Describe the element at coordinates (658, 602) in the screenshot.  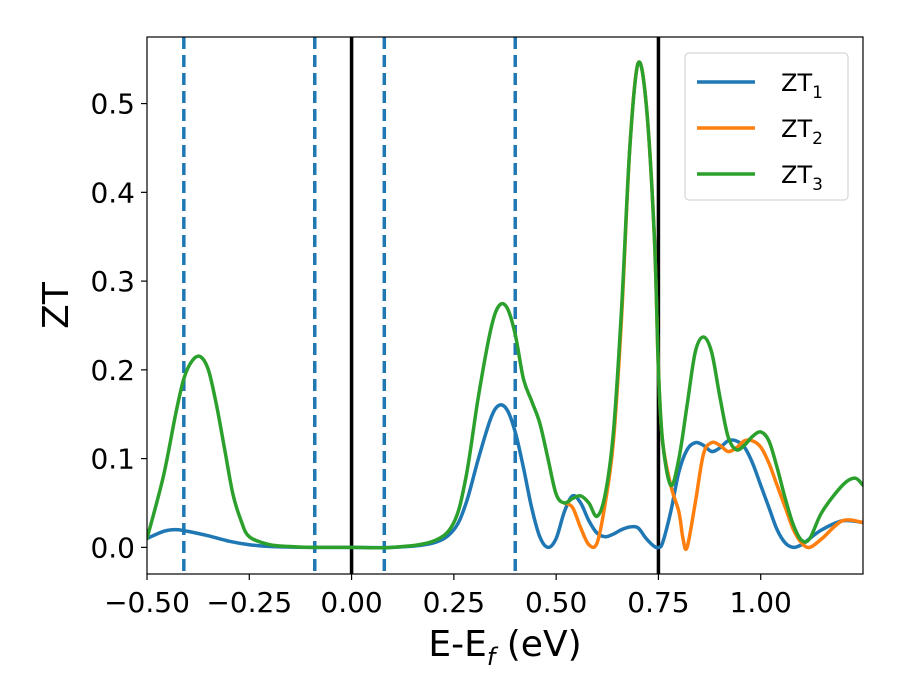
I see `x-tick-label: 0.75` at that location.